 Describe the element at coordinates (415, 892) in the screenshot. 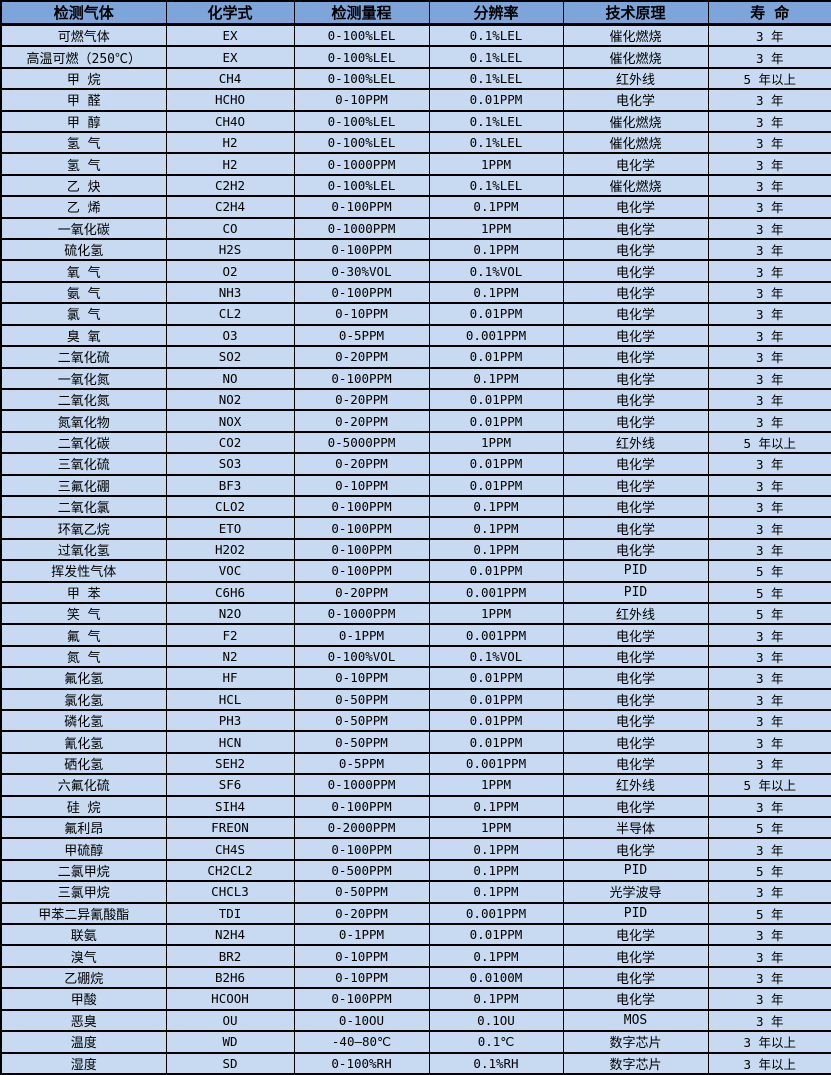

I see `table-row: 三氯甲烷 CHCL3 0-50PPM 0.1PPM 光学波导 3 年` at that location.